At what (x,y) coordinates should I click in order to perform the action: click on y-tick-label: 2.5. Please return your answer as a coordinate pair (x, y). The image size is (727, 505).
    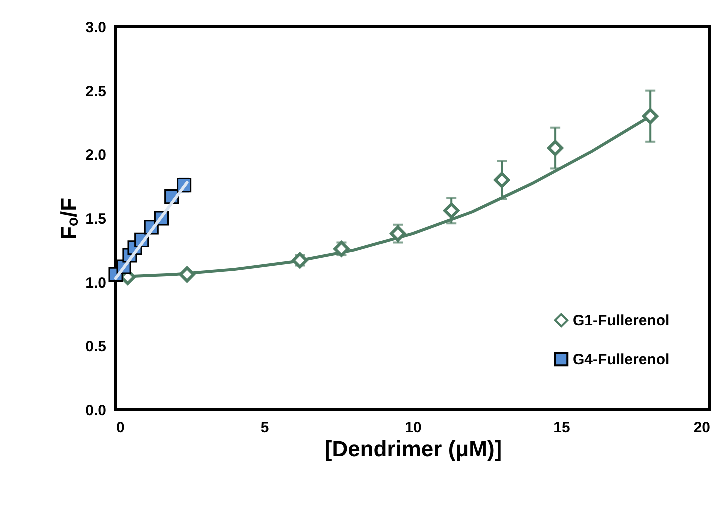
    Looking at the image, I should click on (96, 91).